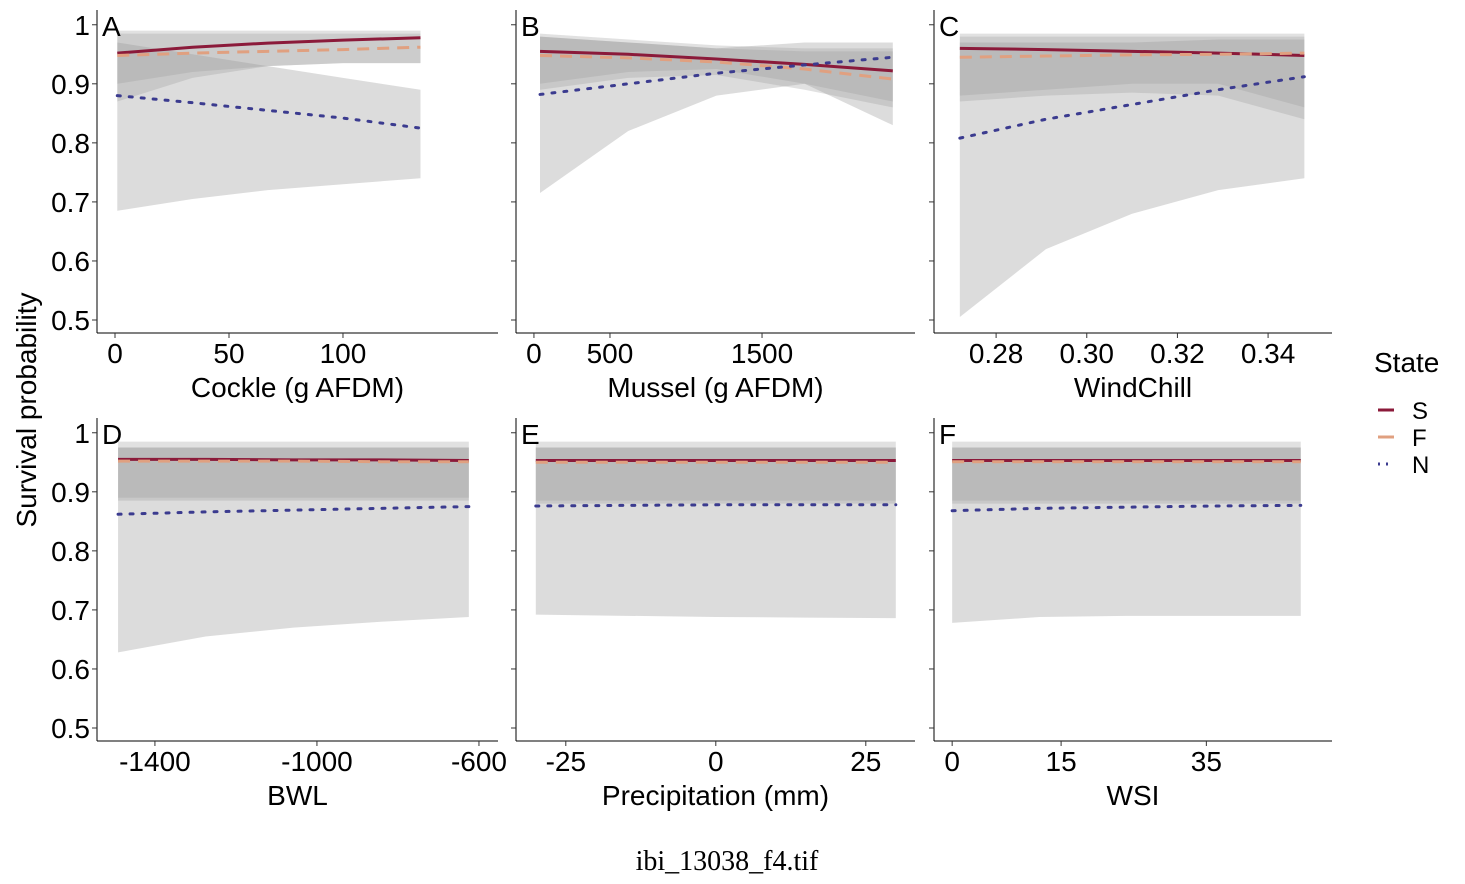  Describe the element at coordinates (155, 761) in the screenshot. I see `x-tick-label: -1400` at that location.